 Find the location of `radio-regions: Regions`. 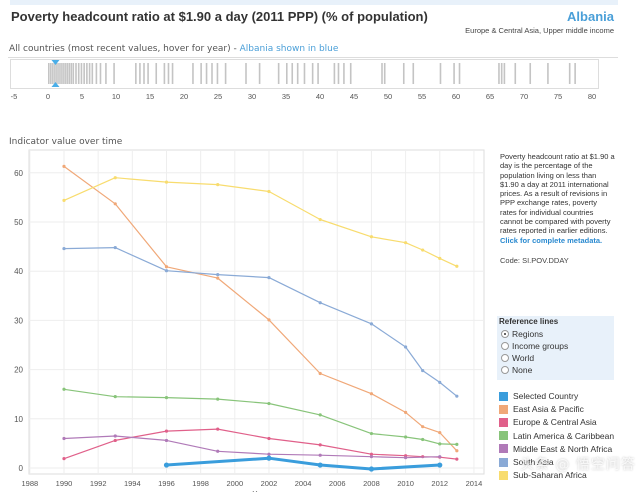

radio-regions: Regions is located at coordinates (522, 334).